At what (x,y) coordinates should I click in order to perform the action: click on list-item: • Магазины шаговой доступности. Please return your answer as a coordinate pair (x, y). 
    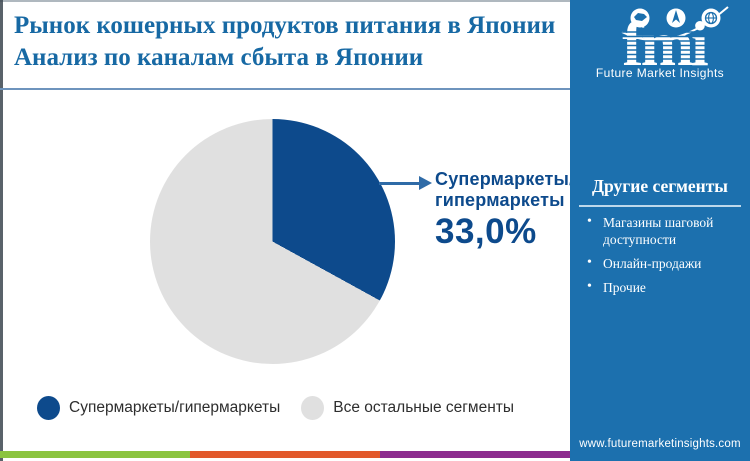
    Looking at the image, I should click on (656, 231).